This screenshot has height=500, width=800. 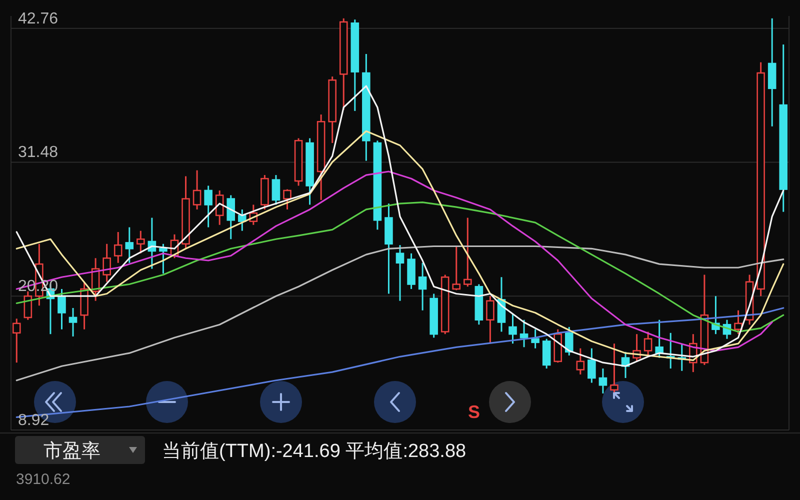 What do you see at coordinates (474, 412) in the screenshot?
I see `annotation: S` at bounding box center [474, 412].